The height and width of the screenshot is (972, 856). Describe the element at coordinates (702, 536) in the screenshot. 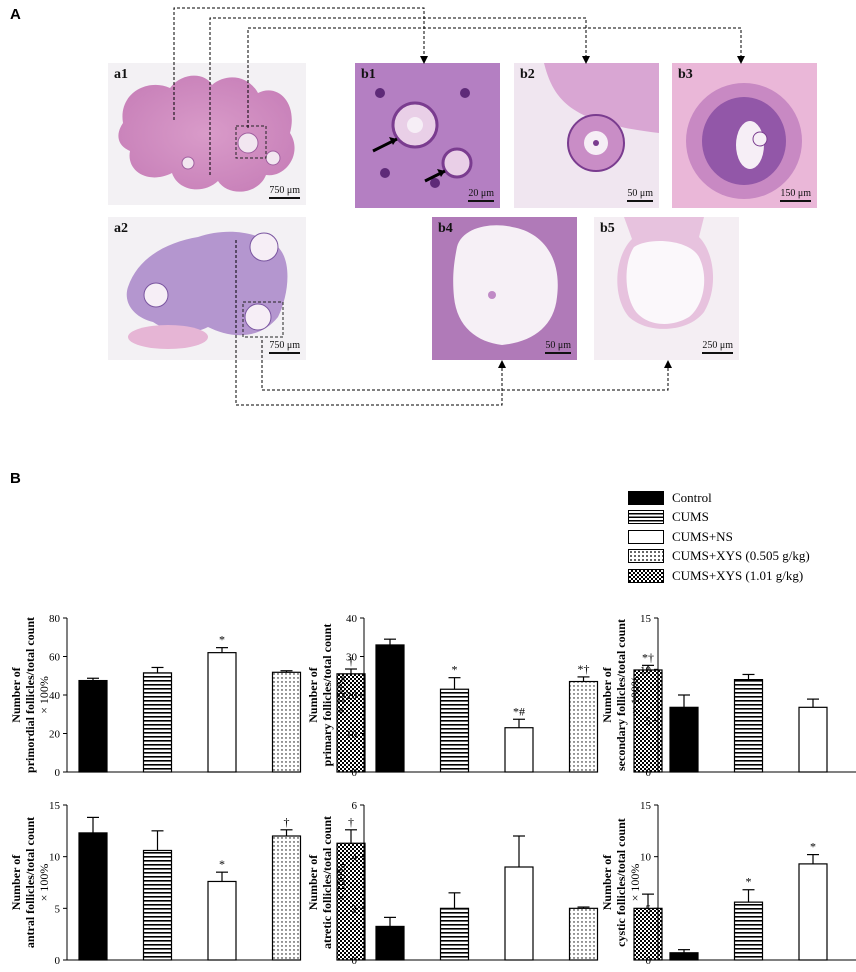

I see `legend-label: CUMS+NS` at that location.